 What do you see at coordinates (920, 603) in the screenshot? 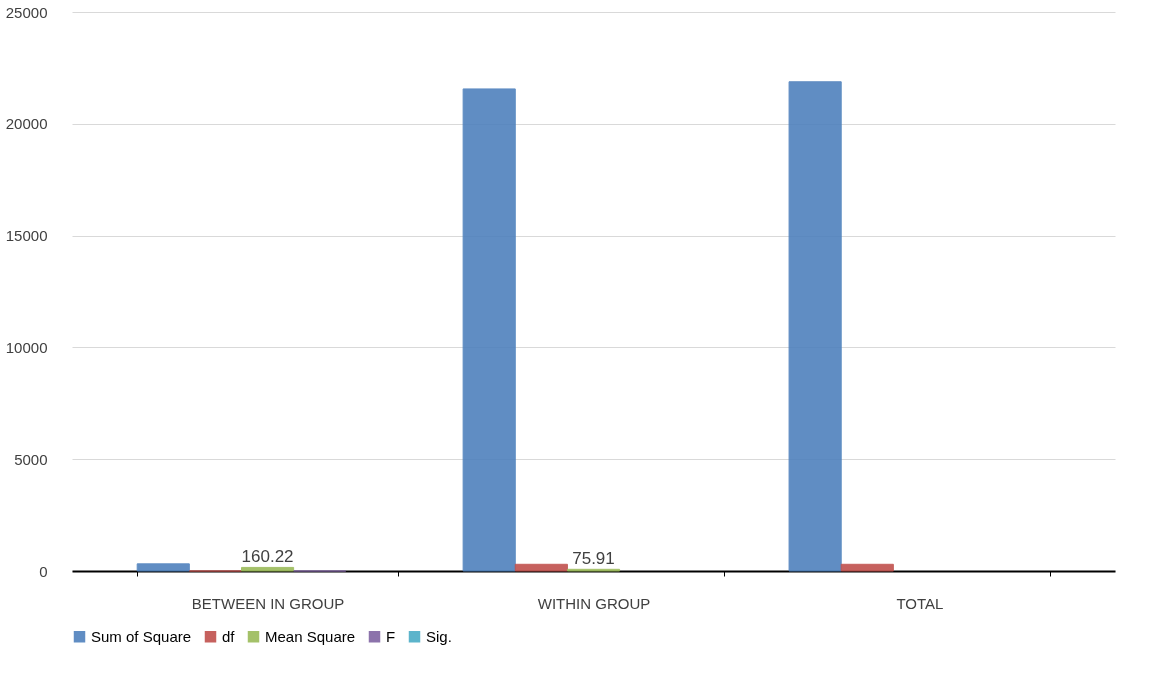
I see `x-tick-label: TOTAL` at bounding box center [920, 603].